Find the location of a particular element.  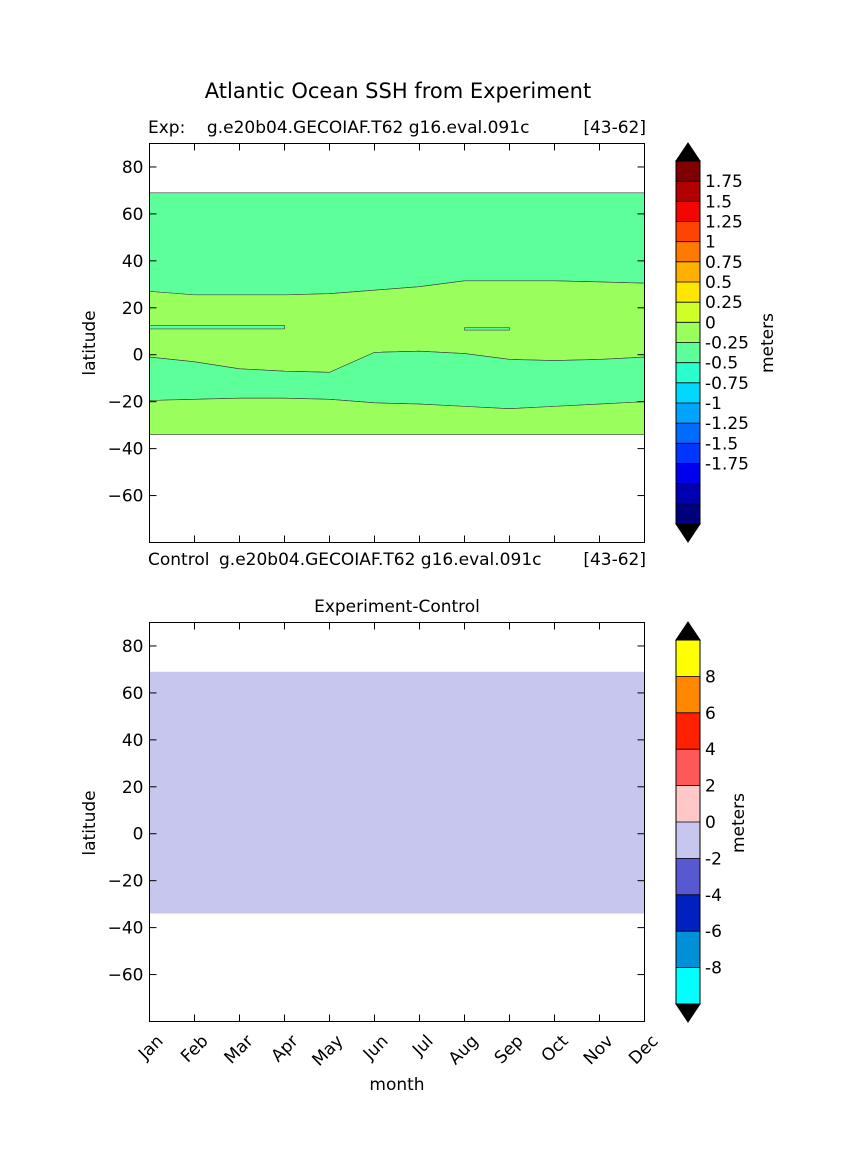

x-tick-label: Jun is located at coordinates (376, 1048).